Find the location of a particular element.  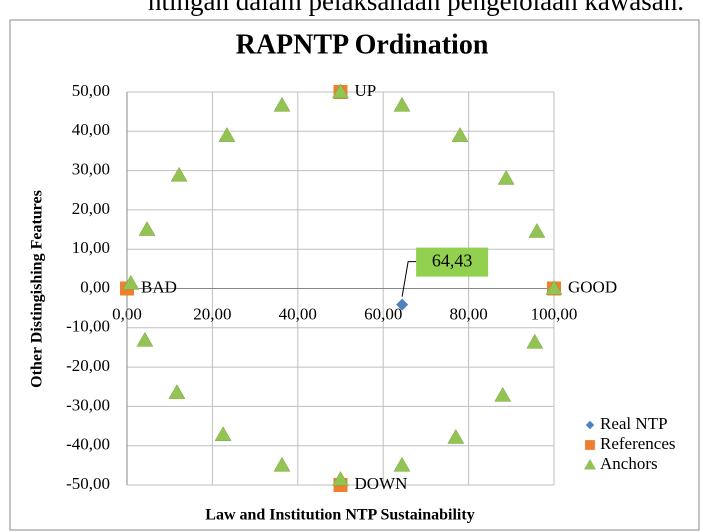

data-label-box is located at coordinates (452, 262).